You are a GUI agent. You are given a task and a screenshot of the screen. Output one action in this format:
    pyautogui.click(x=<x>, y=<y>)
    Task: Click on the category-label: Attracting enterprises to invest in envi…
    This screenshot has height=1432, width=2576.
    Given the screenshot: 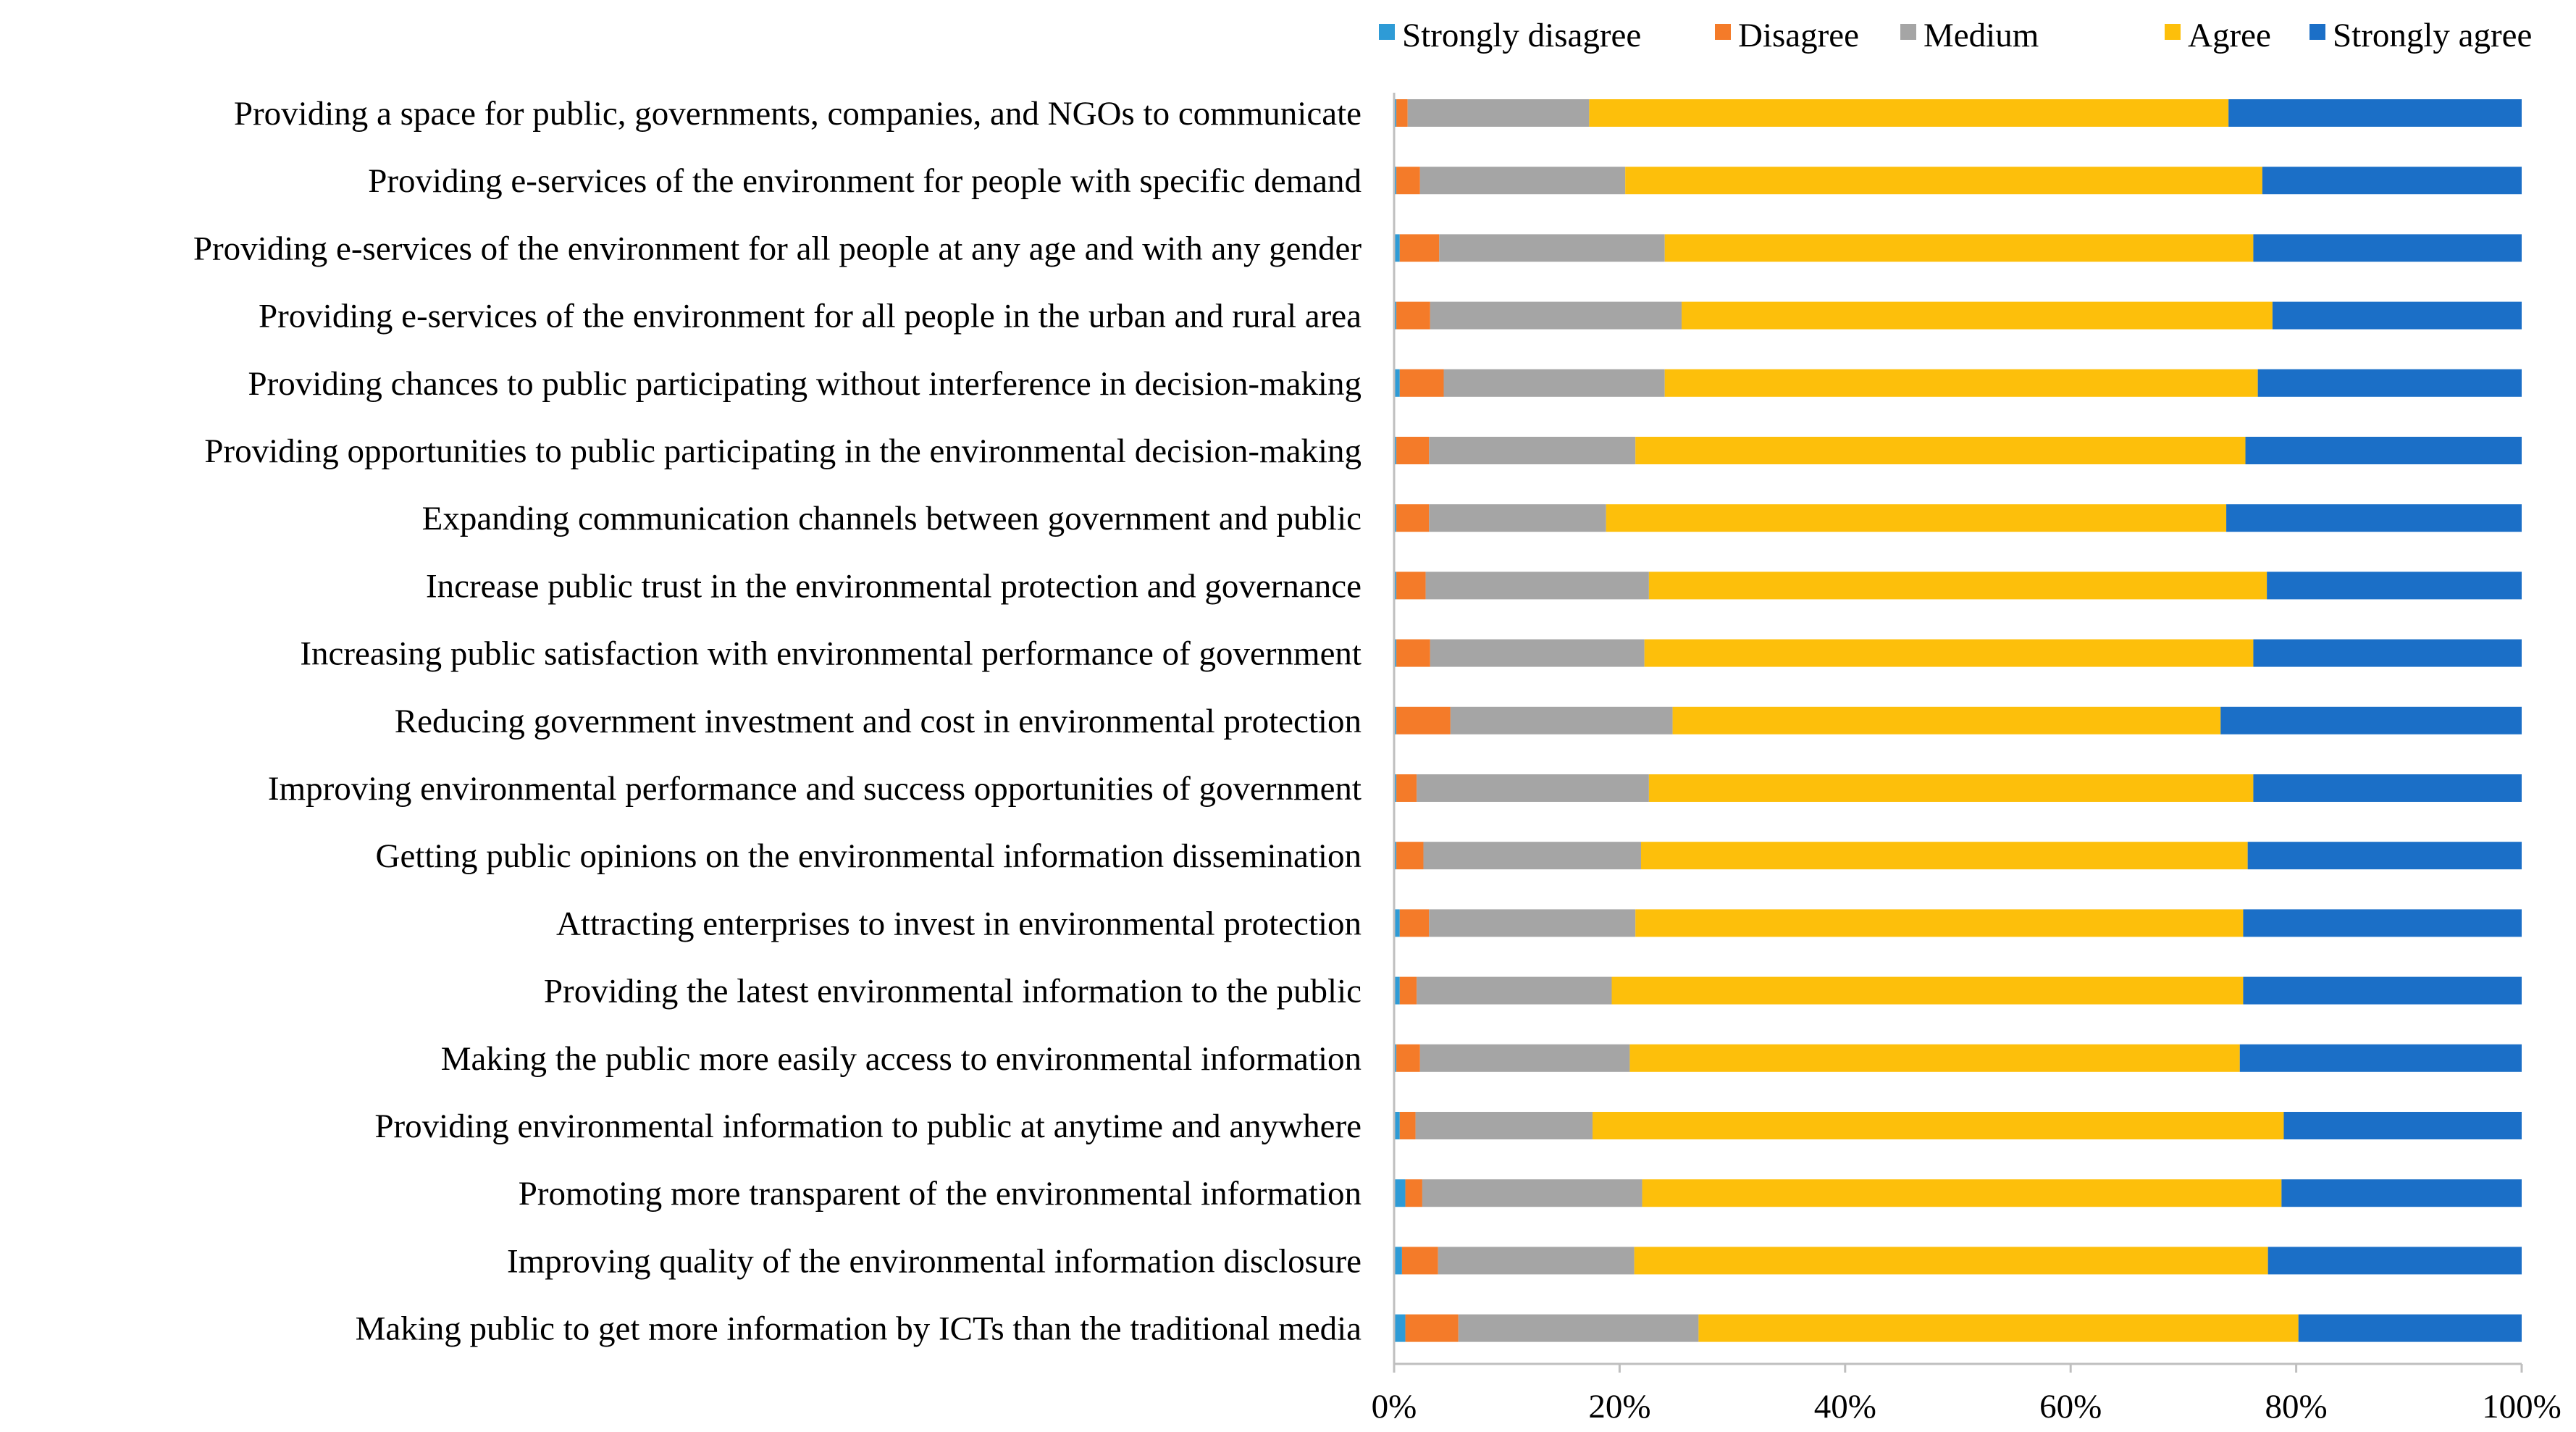 What is the action you would take?
    pyautogui.click(x=959, y=923)
    